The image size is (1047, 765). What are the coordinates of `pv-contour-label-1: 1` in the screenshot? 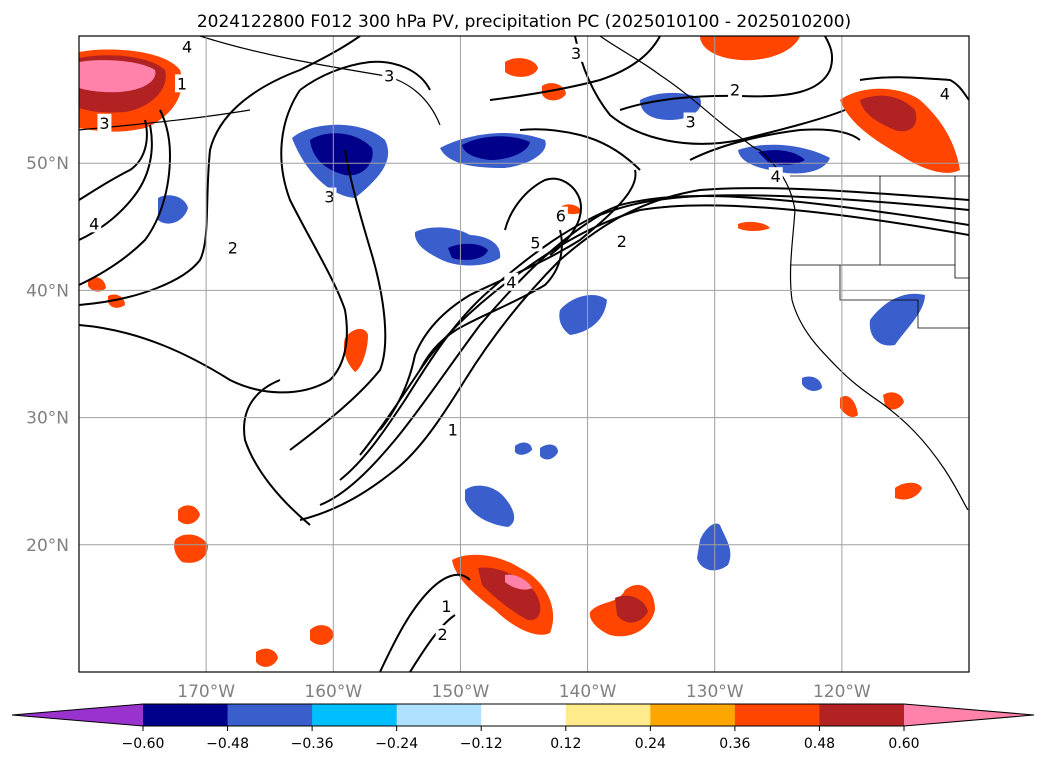 It's located at (453, 429).